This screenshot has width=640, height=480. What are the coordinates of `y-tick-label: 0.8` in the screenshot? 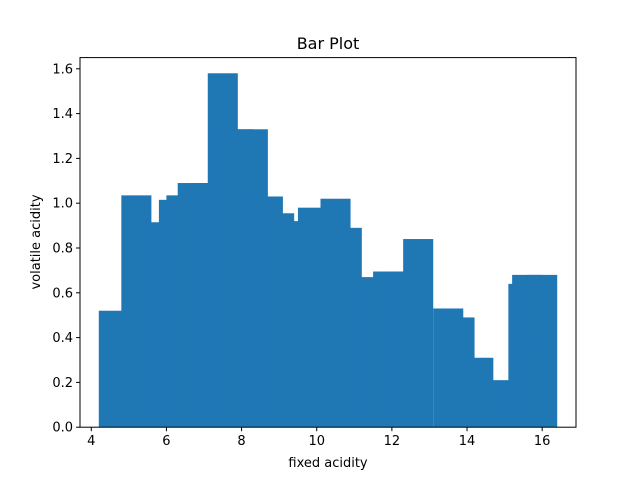 It's located at (62, 249).